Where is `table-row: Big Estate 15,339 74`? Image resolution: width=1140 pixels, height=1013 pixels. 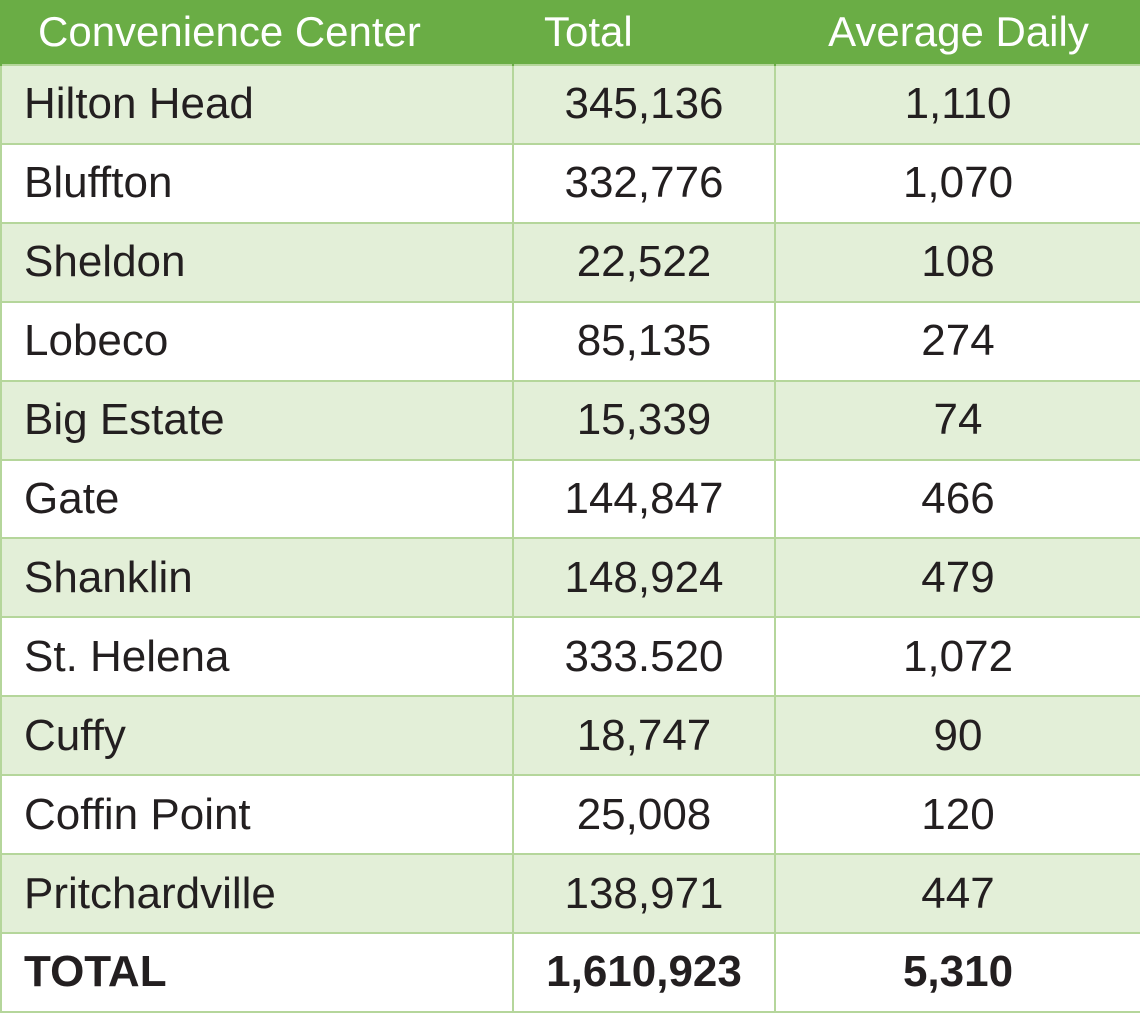 table-row: Big Estate 15,339 74 is located at coordinates (570, 420).